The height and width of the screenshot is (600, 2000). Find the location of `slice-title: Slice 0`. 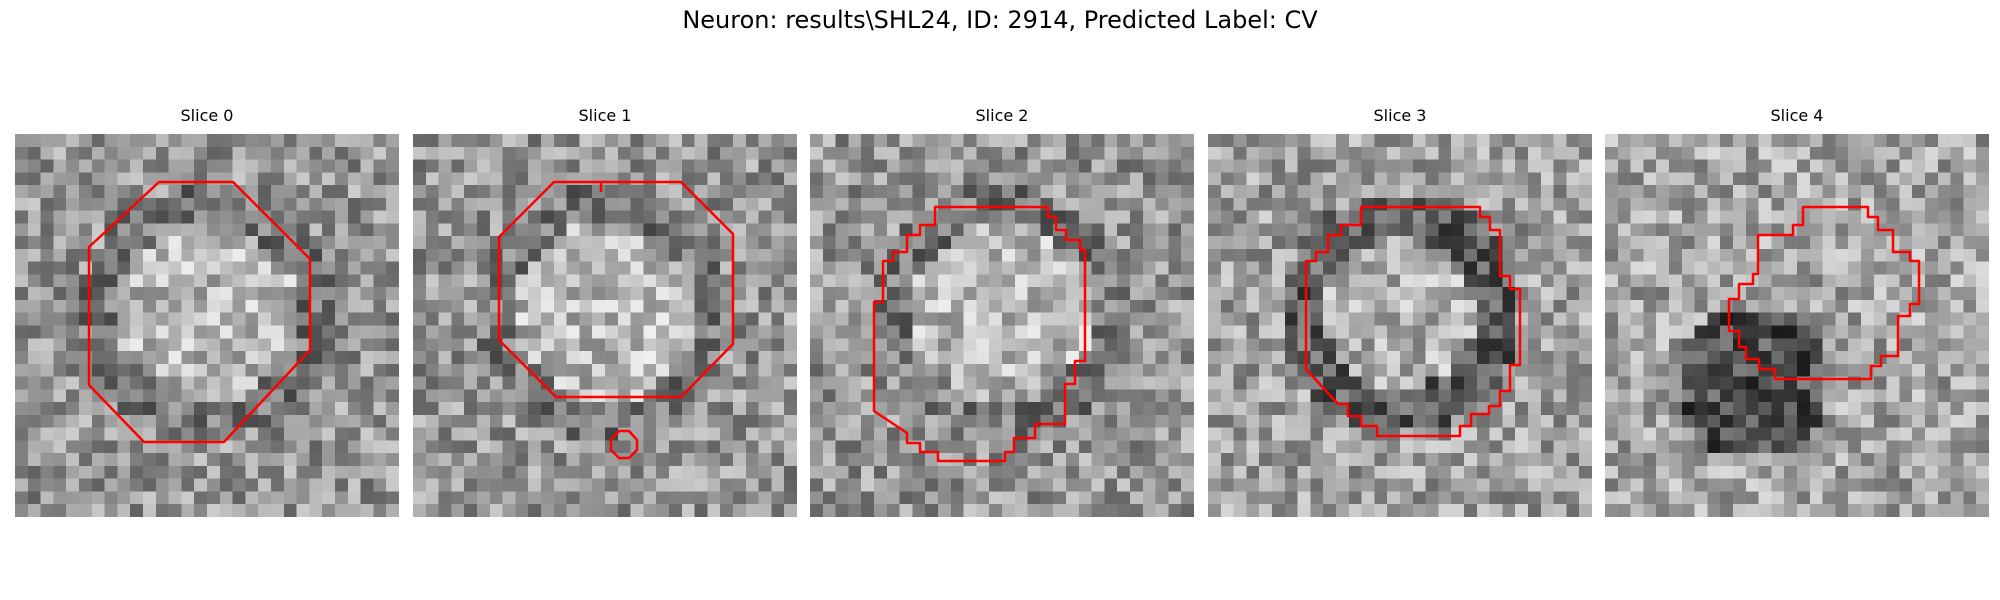

slice-title: Slice 0 is located at coordinates (207, 115).